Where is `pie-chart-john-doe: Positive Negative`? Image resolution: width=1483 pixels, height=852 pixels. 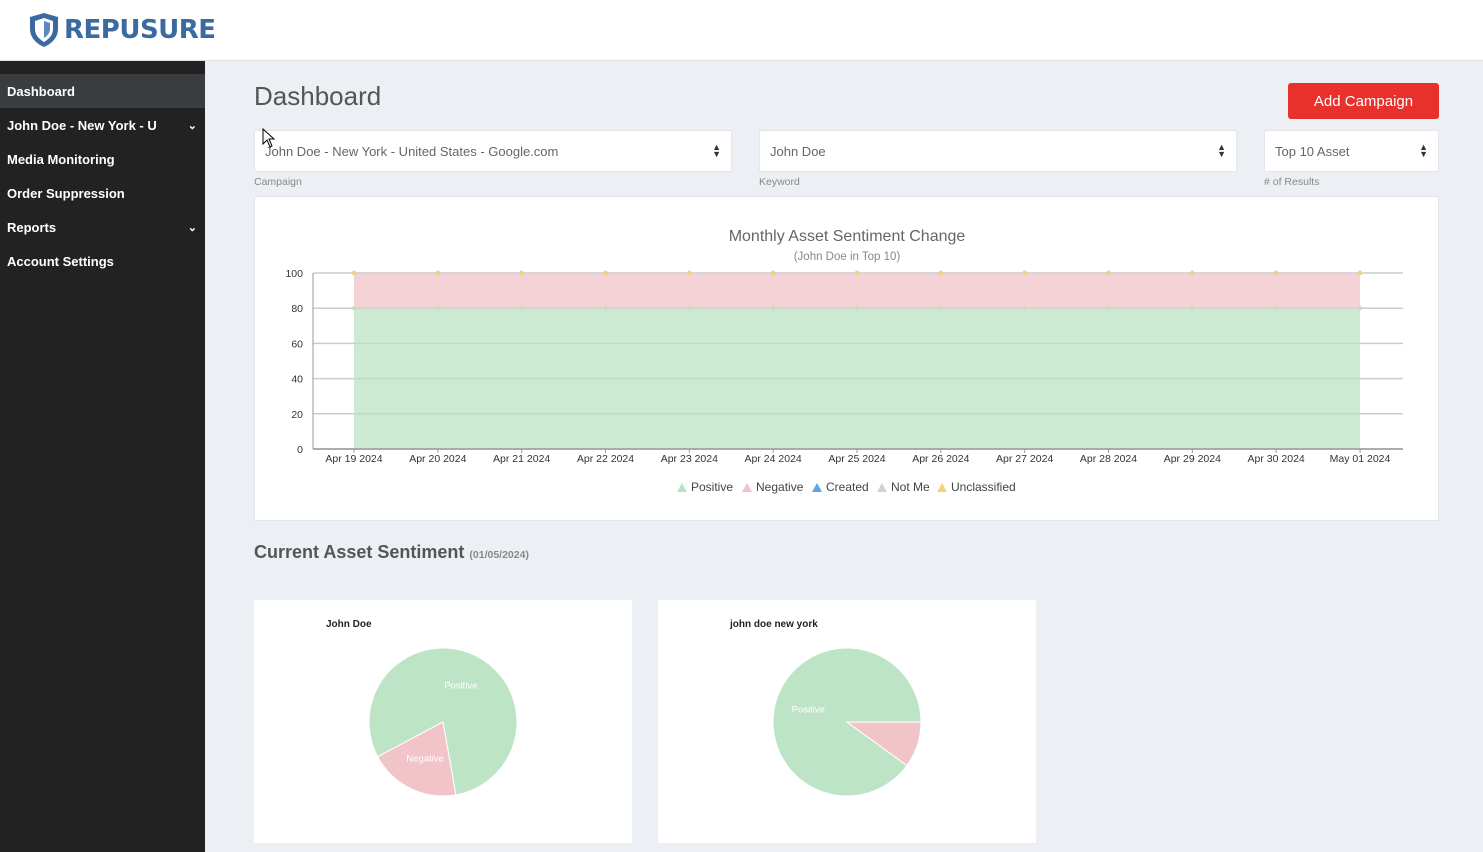
pie-chart-john-doe: Positive Negative is located at coordinates (443, 722).